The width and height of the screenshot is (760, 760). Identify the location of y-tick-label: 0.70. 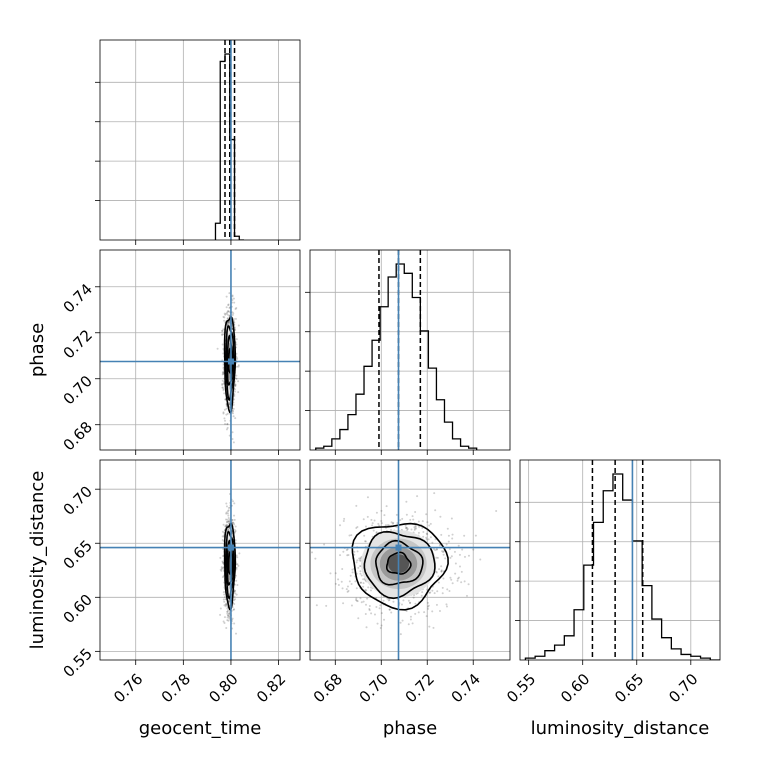
(78, 390).